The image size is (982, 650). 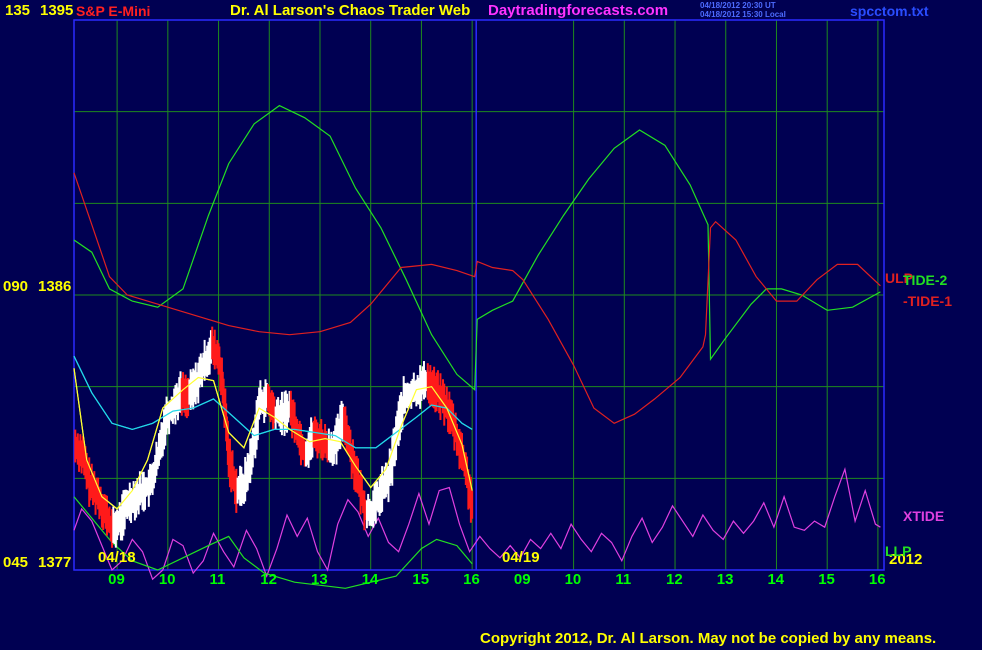 I want to click on bottom-price-label: 1377, so click(x=55, y=562).